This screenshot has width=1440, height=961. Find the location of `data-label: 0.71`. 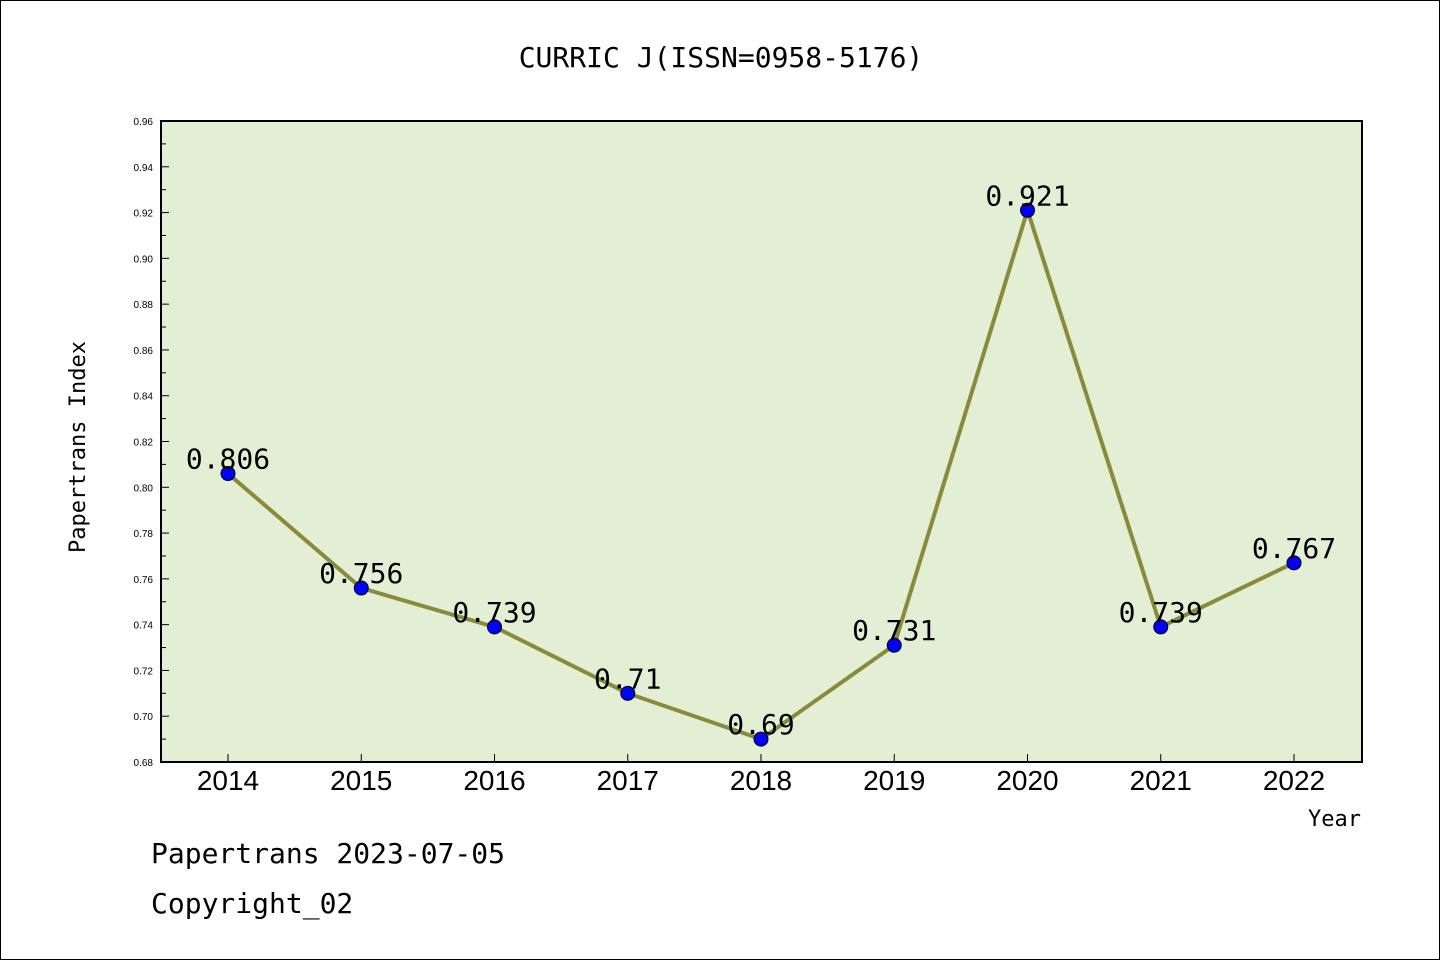

data-label: 0.71 is located at coordinates (627, 678).